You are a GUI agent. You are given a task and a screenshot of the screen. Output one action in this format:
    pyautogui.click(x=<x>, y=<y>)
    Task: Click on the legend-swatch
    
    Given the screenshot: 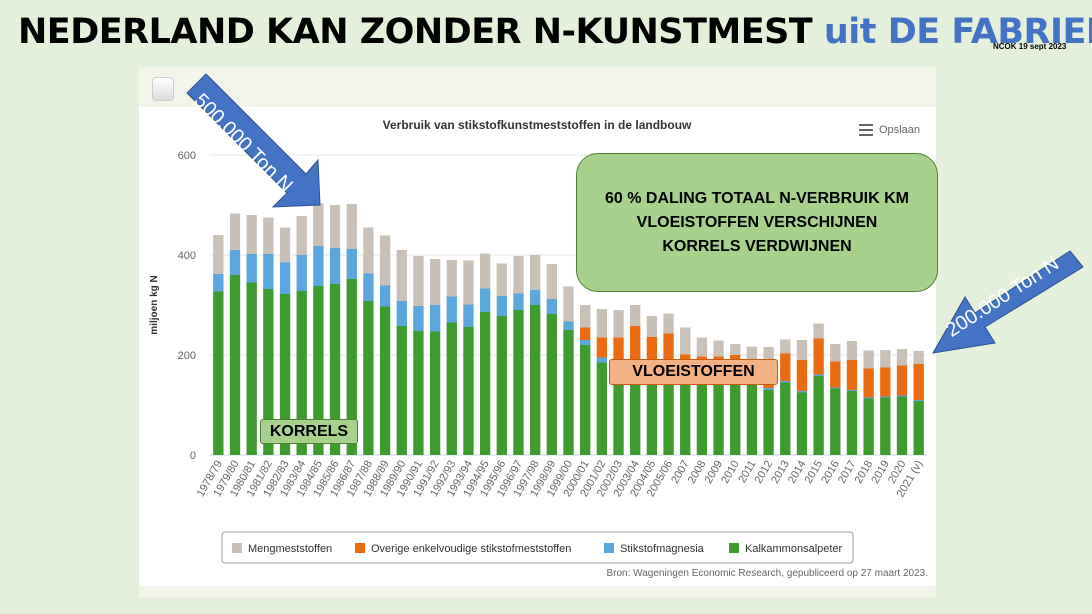 What is the action you would take?
    pyautogui.click(x=237, y=548)
    